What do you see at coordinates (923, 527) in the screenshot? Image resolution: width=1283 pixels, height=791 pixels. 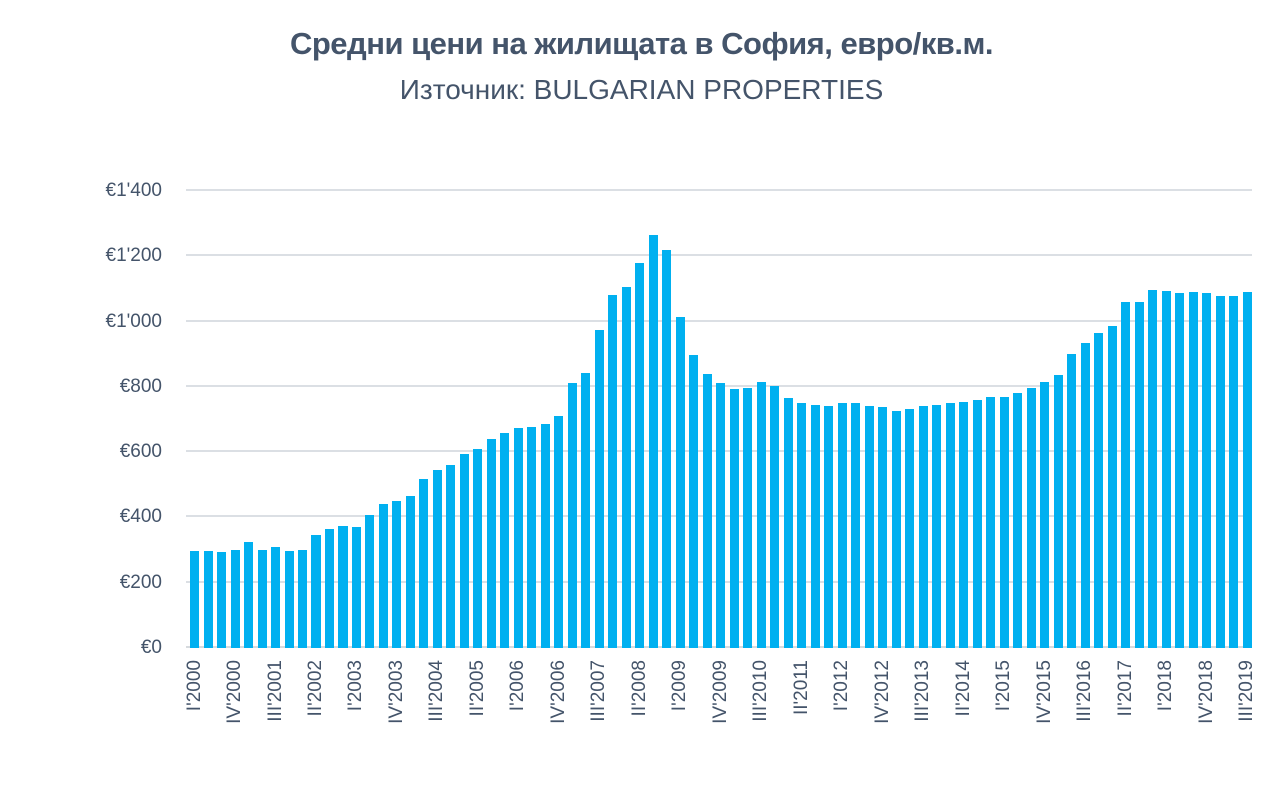 I see `bar-III'2013` at bounding box center [923, 527].